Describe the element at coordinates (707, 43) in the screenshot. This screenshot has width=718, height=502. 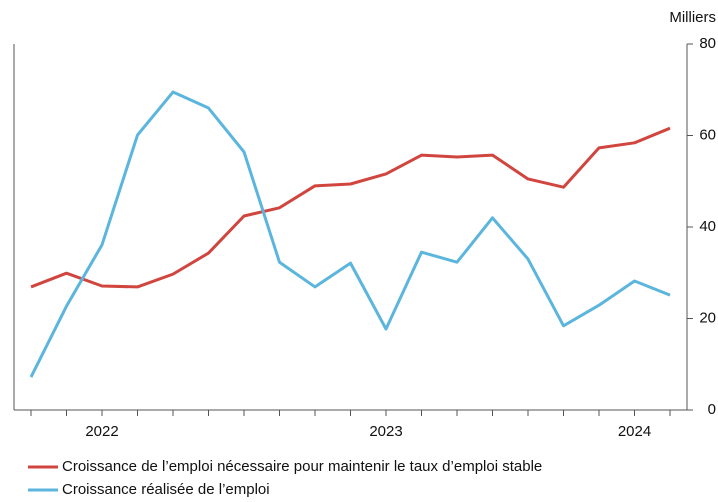
I see `y-tick-label: 80` at that location.